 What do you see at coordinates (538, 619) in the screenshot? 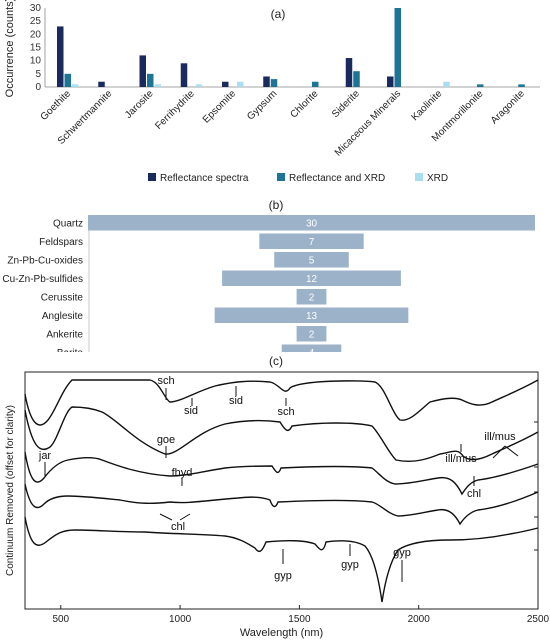
I see `x-tick-label: 2500` at bounding box center [538, 619].